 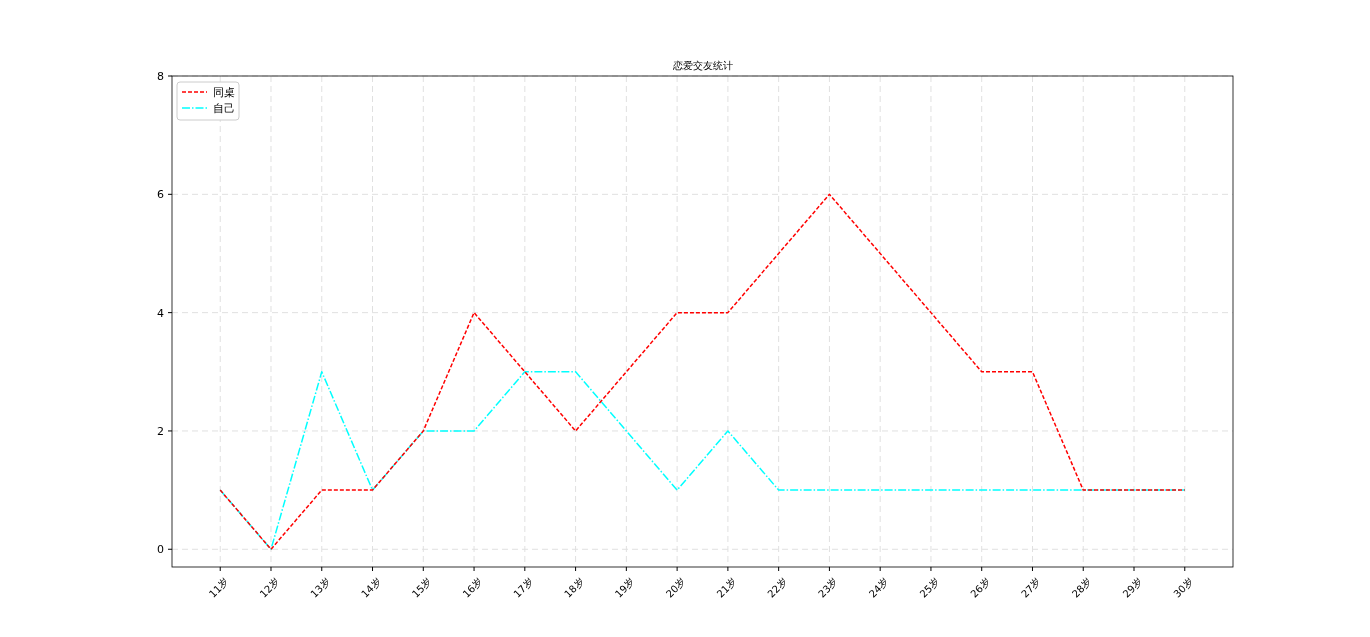 I want to click on x-tick-label: 21岁, so click(x=726, y=587).